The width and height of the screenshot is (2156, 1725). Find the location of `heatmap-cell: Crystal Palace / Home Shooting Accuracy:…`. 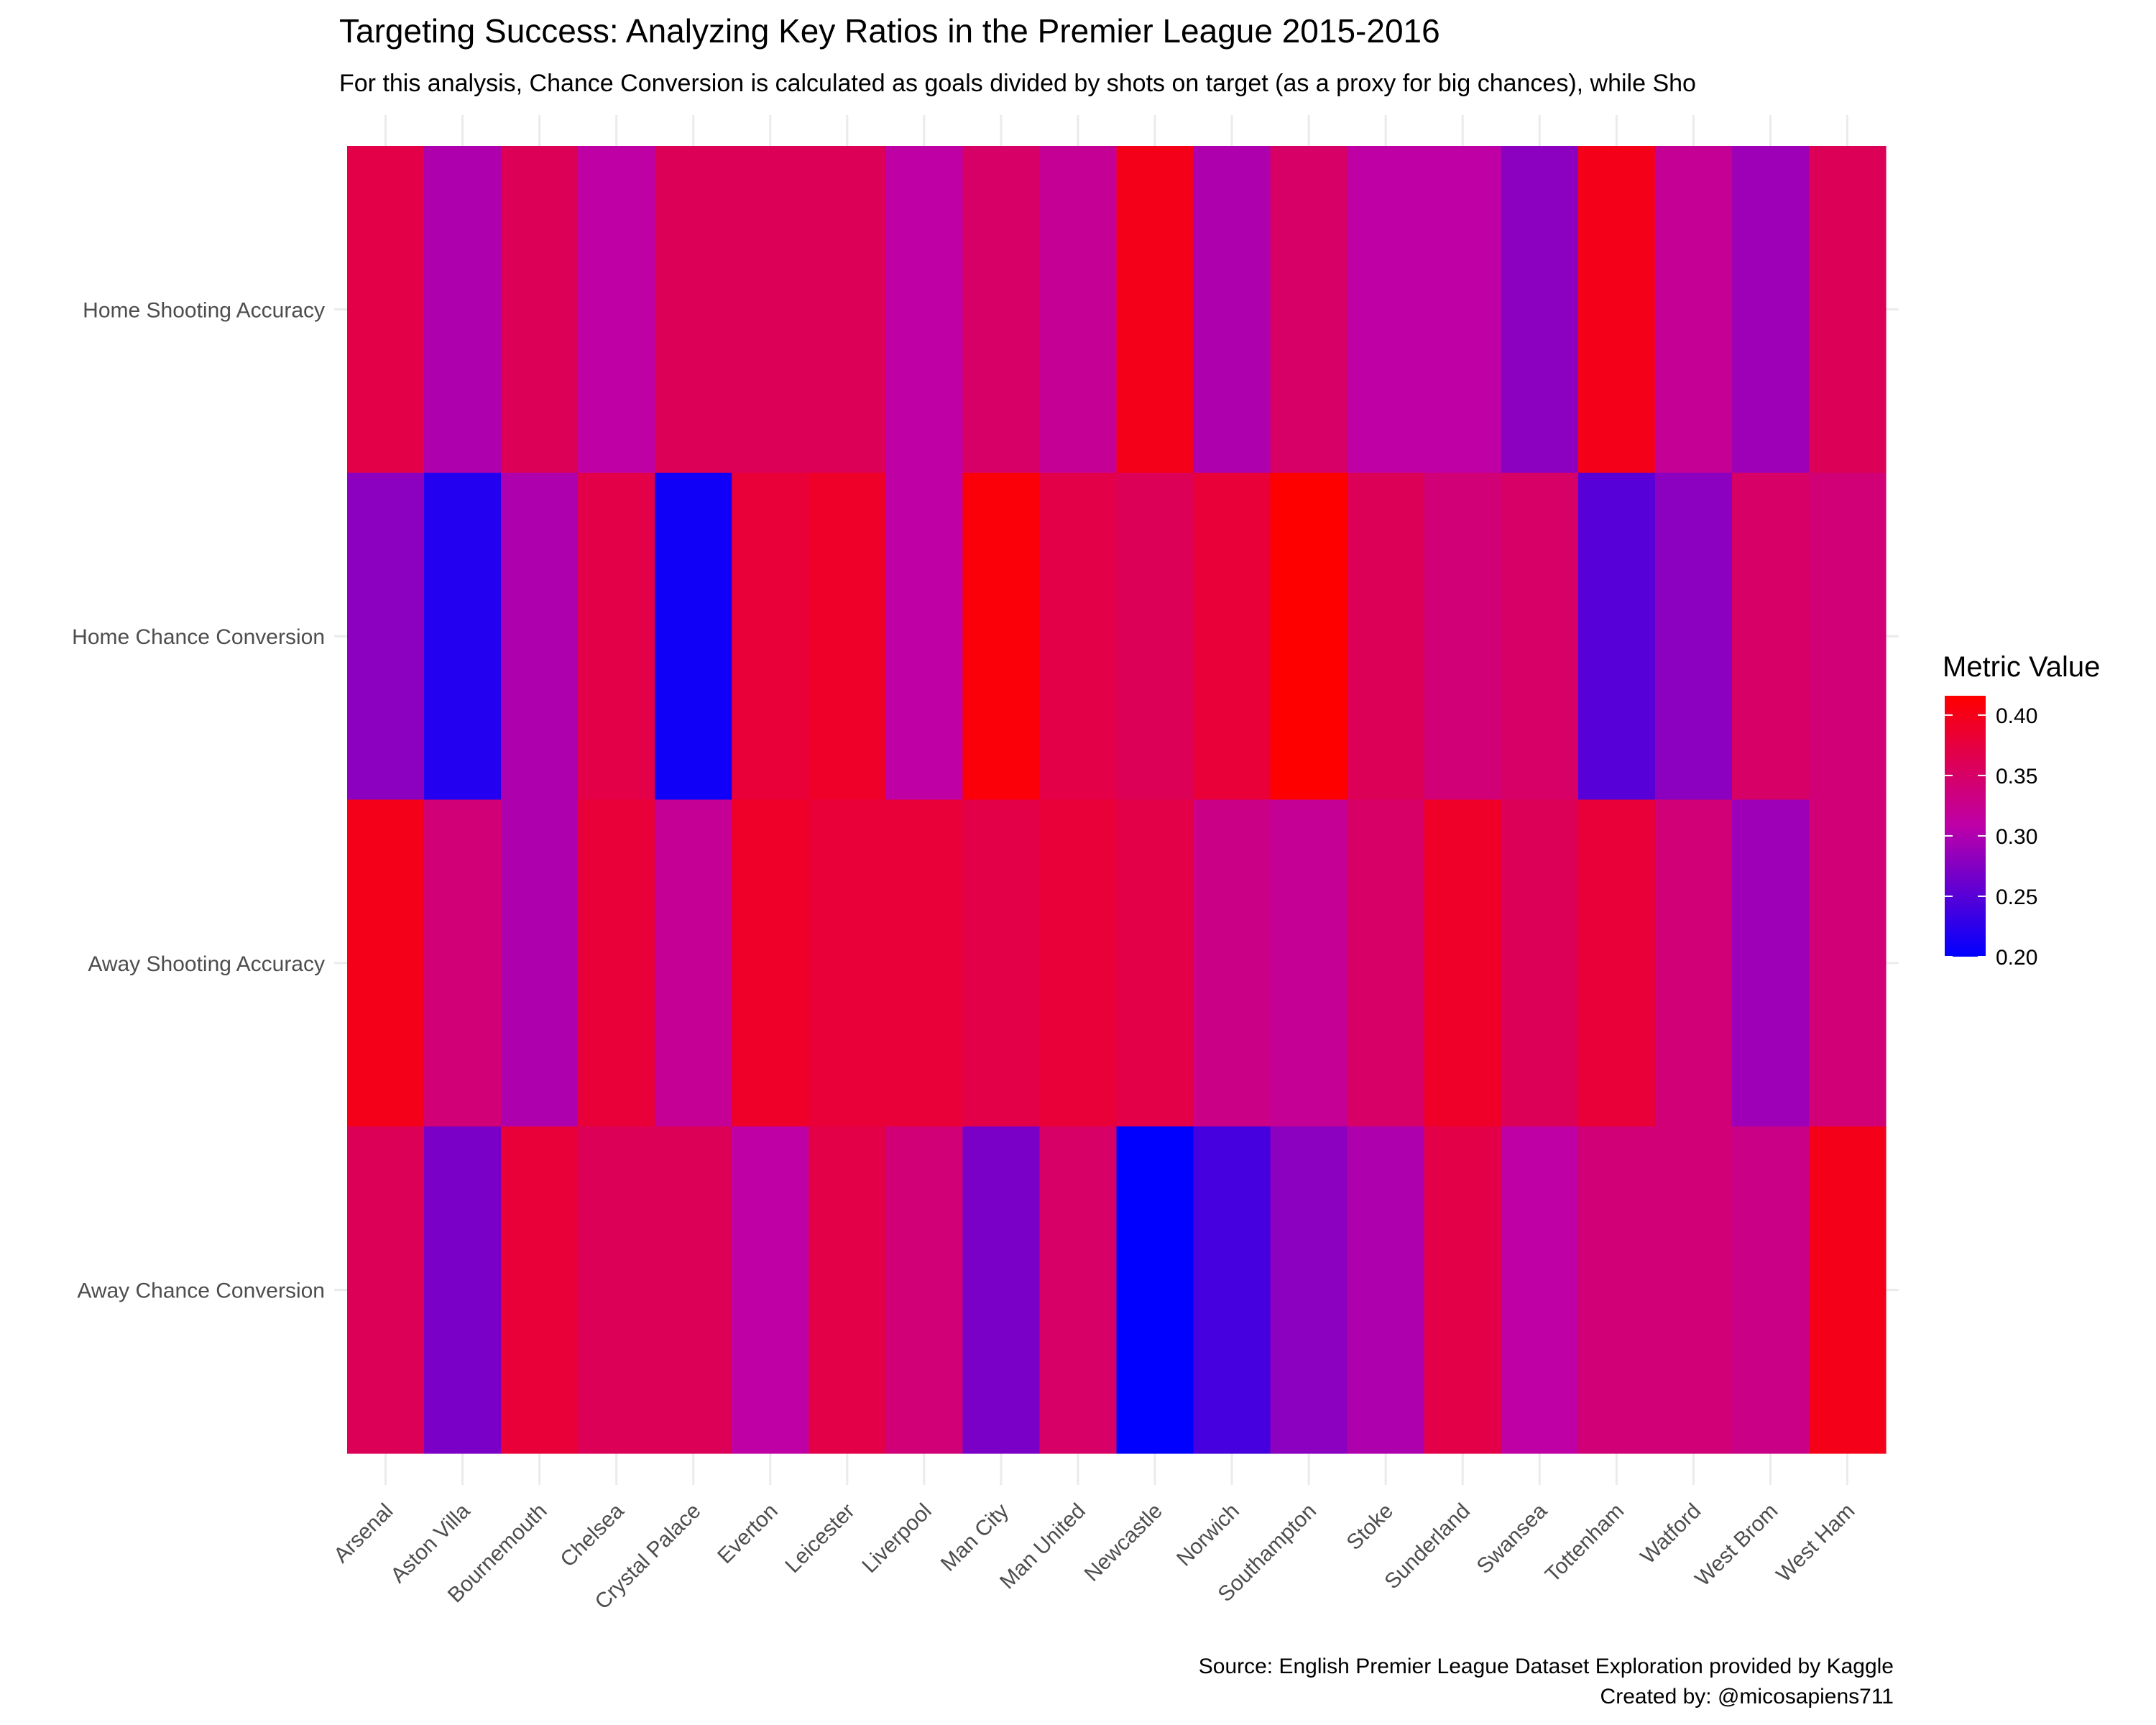

heatmap-cell: Crystal Palace / Home Shooting Accuracy:… is located at coordinates (693, 310).